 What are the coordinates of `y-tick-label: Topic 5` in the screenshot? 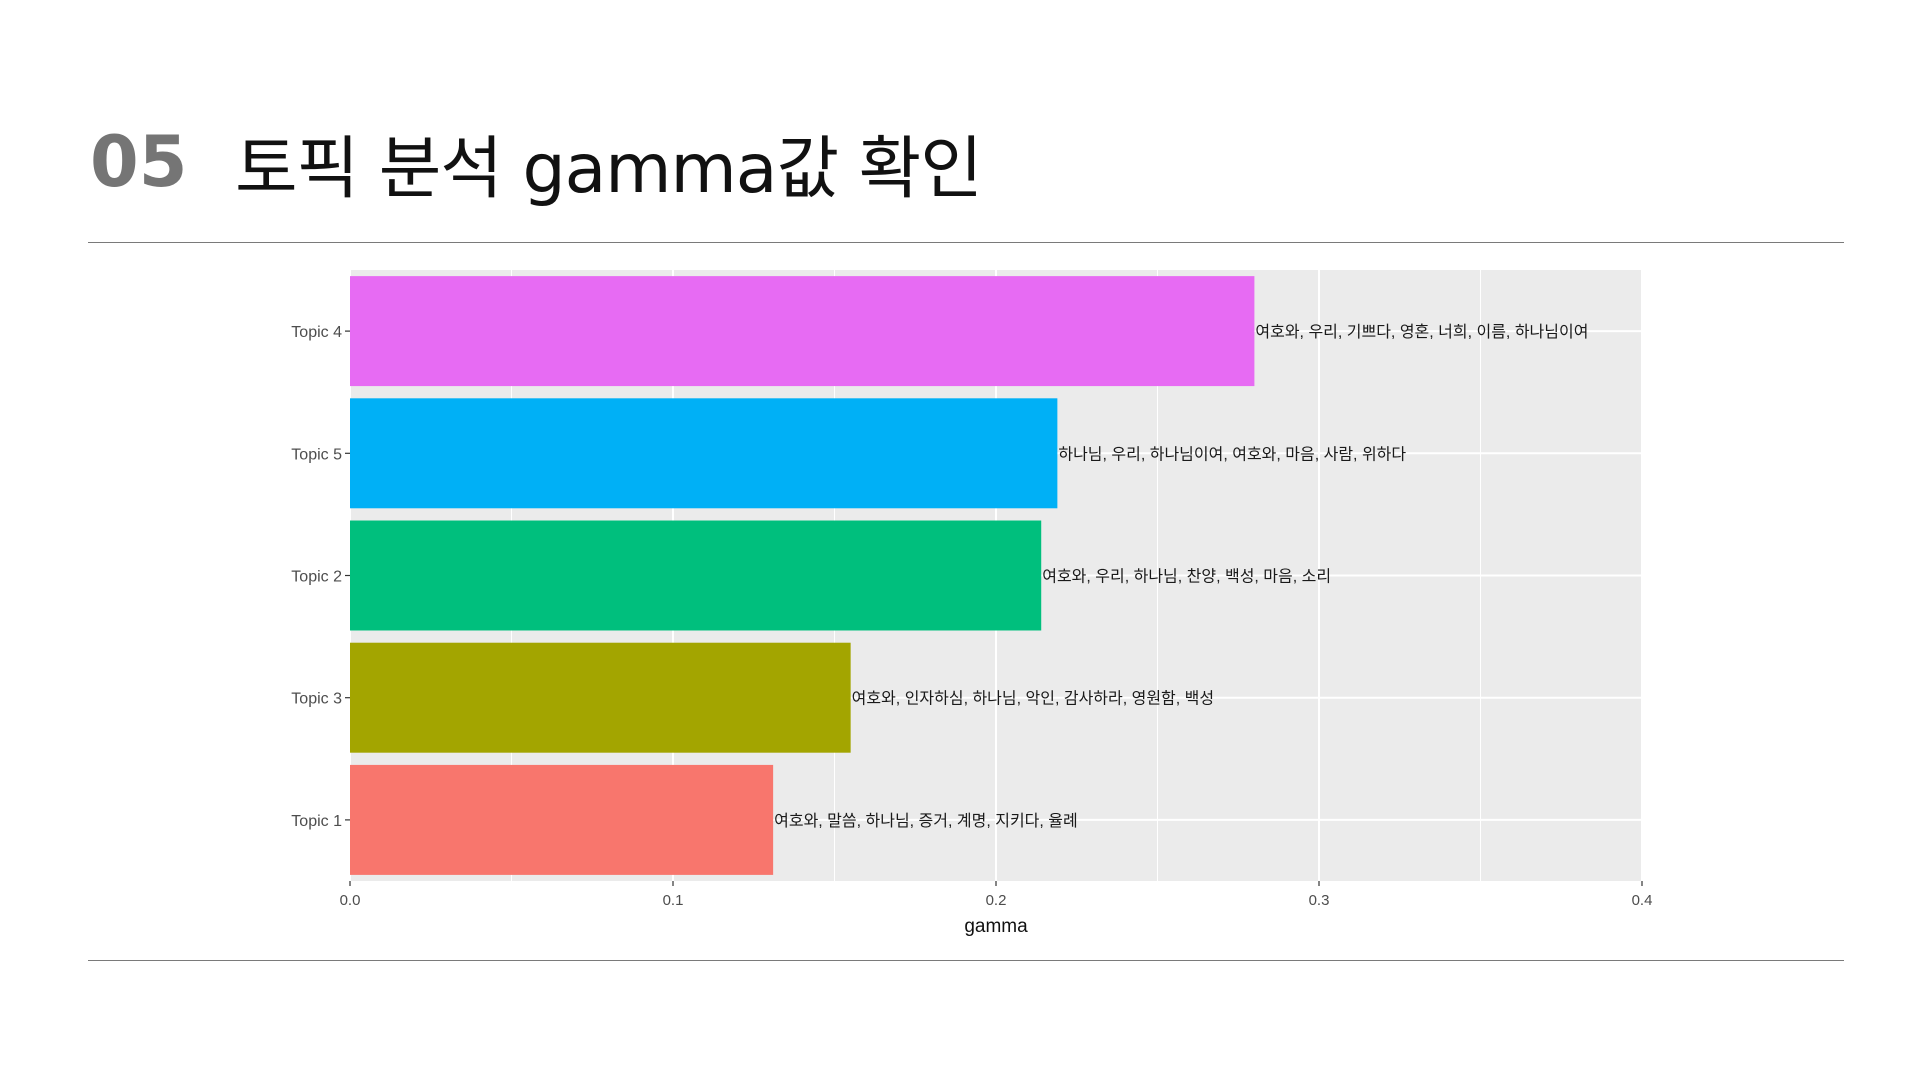 It's located at (316, 454).